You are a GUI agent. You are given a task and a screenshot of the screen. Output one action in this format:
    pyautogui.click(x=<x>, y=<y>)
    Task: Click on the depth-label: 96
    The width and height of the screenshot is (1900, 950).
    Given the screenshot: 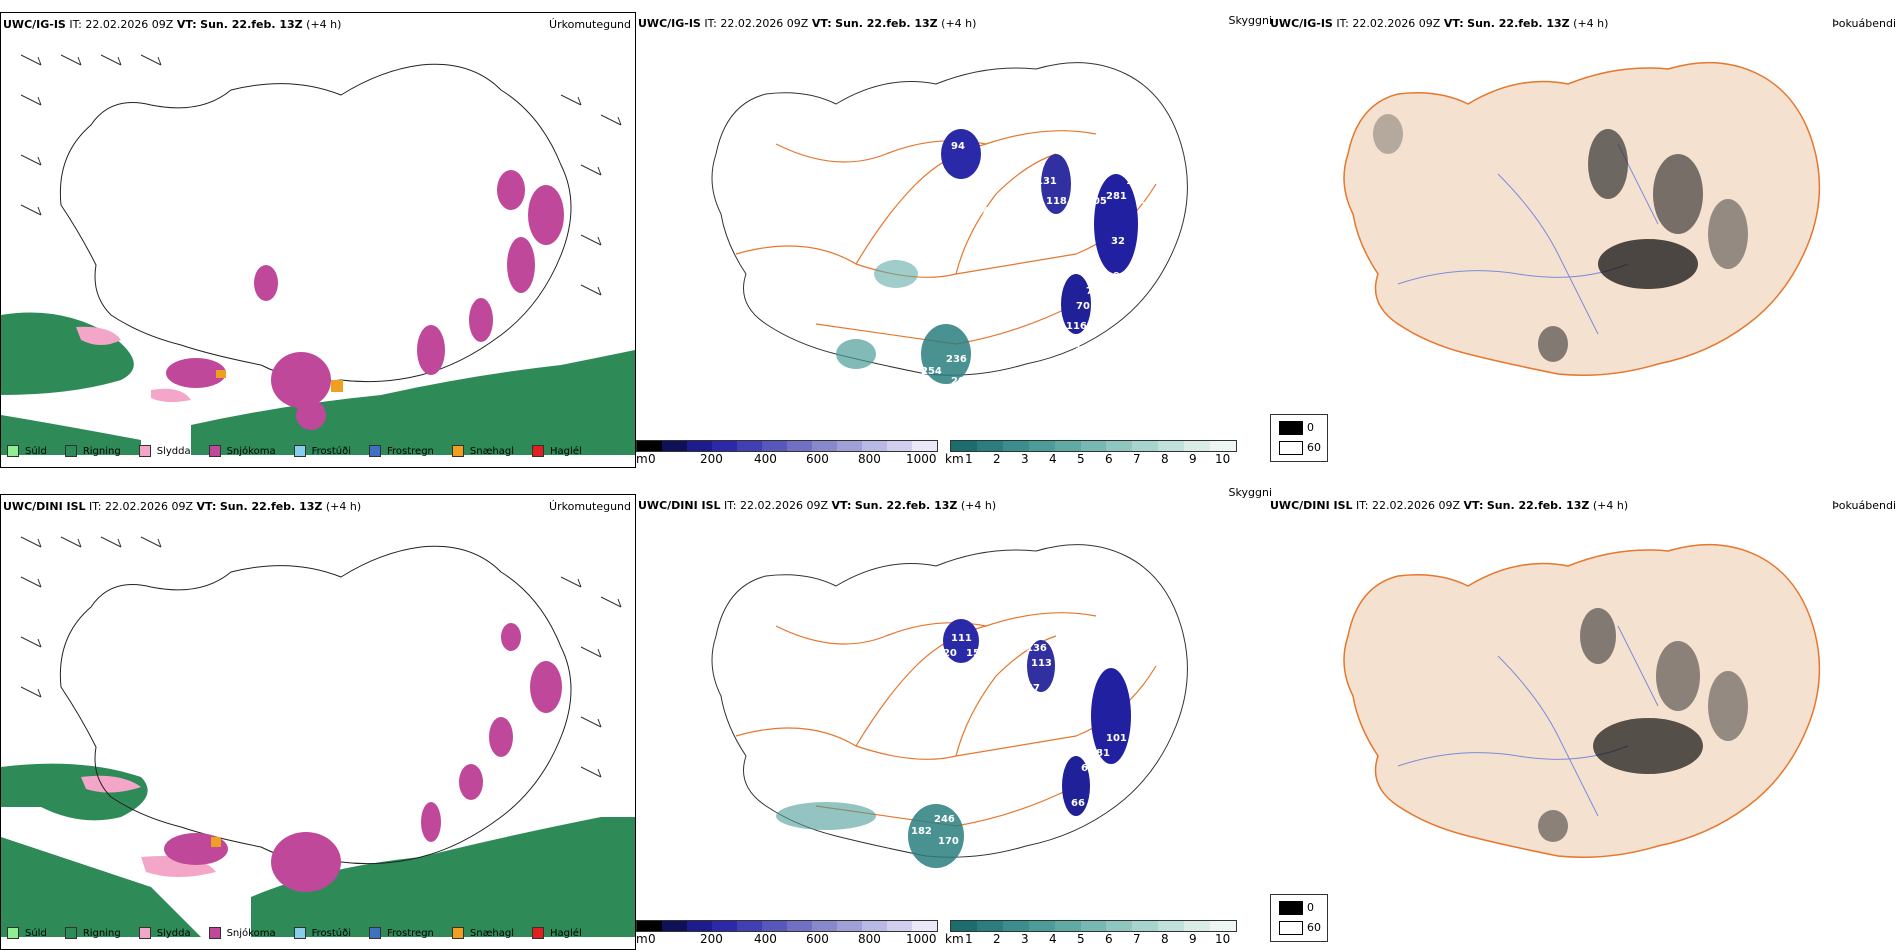 What is the action you would take?
    pyautogui.click(x=1153, y=693)
    